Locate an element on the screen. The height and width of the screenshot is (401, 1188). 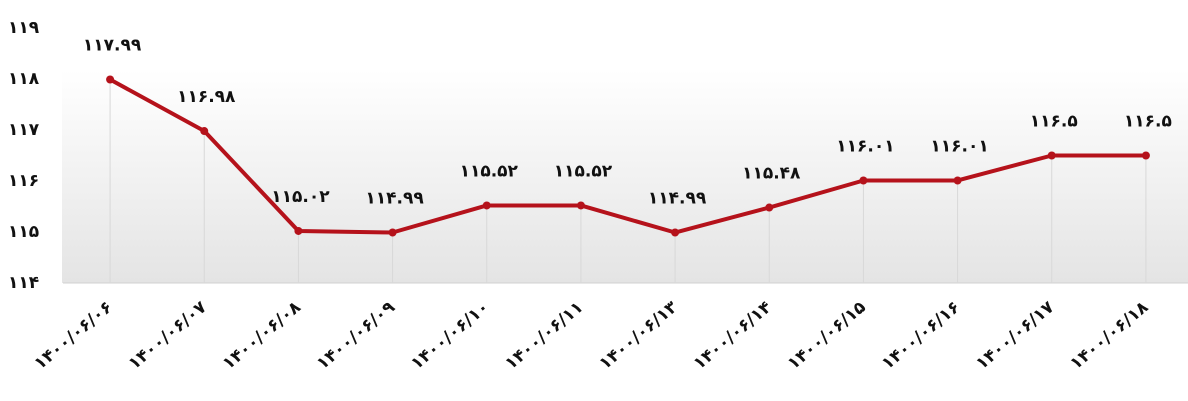
y-tick-label: ۱۱۹ is located at coordinates (24, 28).